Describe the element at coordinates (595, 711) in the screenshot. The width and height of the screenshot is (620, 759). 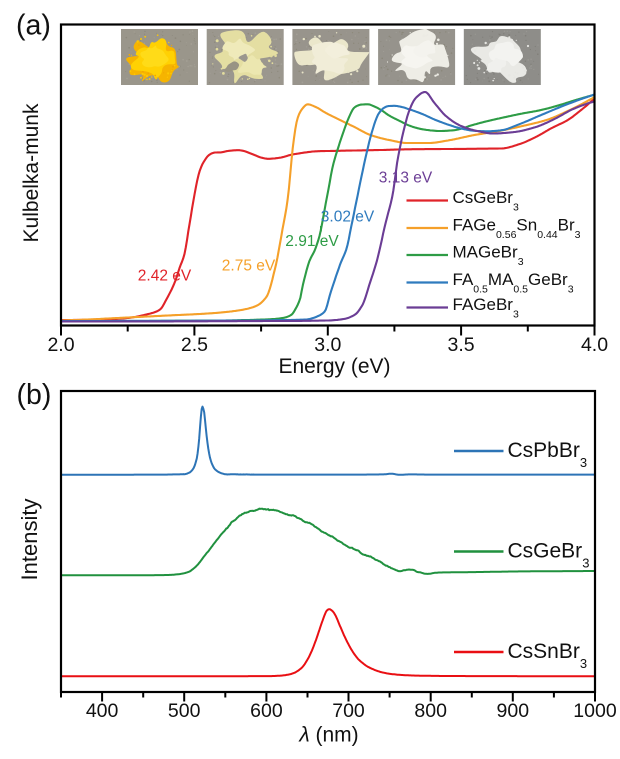
I see `svg-text: 1000` at that location.